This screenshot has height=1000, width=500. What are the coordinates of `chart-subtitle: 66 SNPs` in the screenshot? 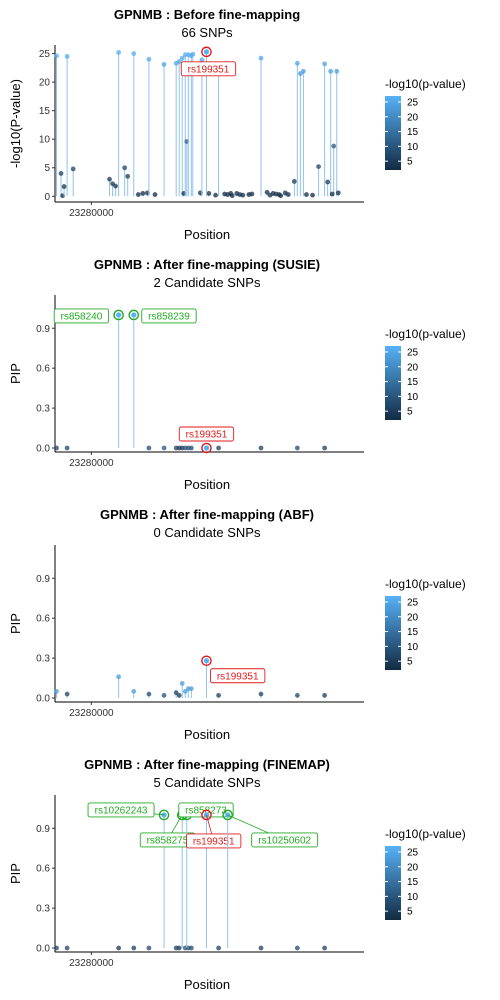 It's located at (207, 32).